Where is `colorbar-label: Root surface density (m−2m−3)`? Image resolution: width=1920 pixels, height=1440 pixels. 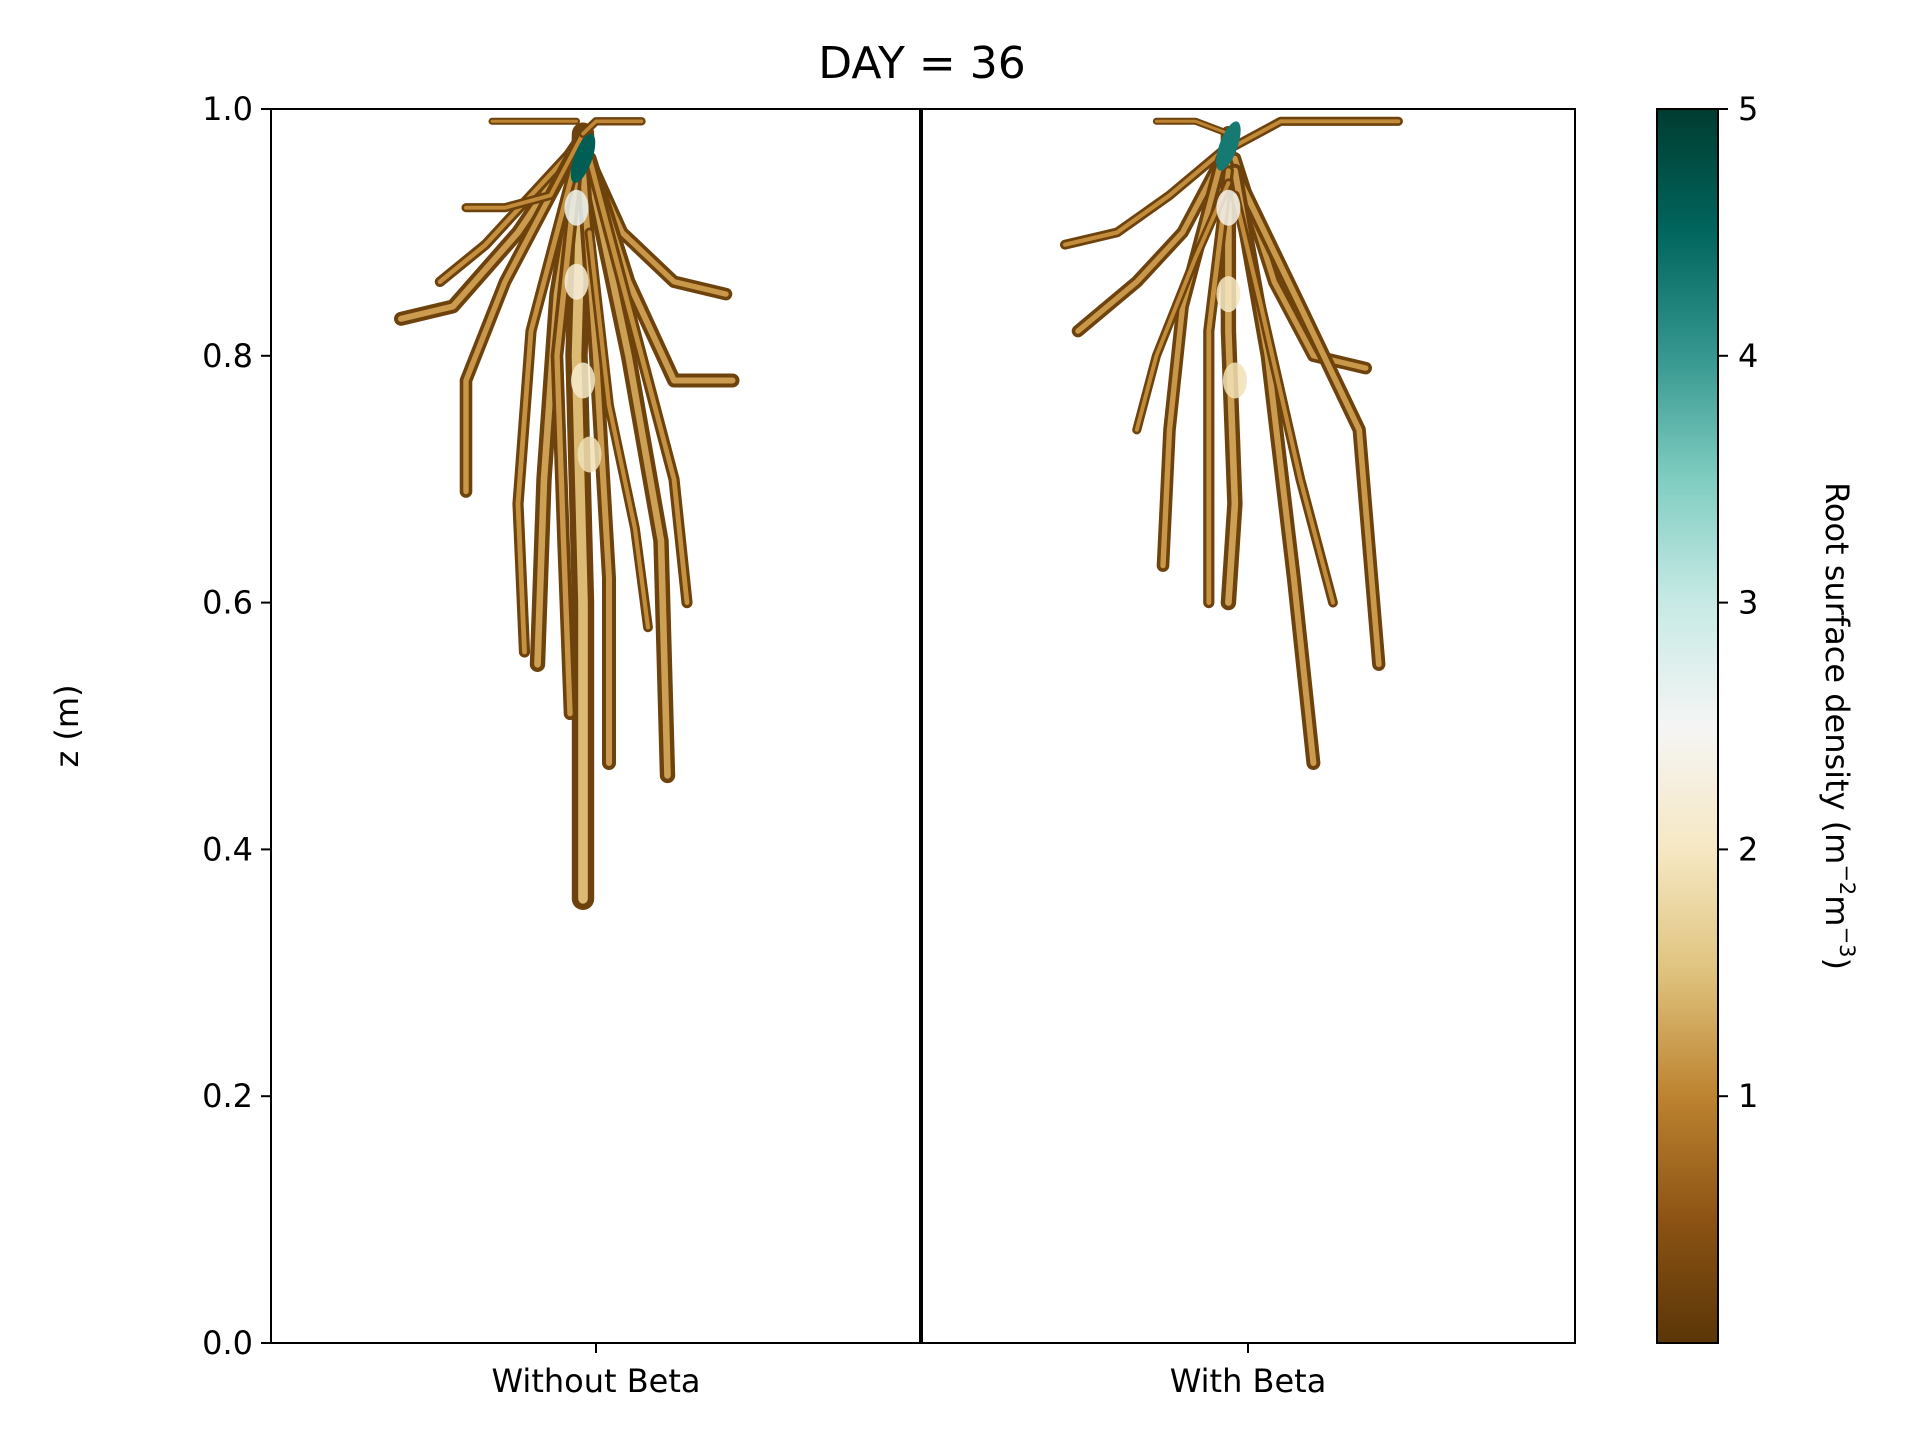
colorbar-label: Root surface density (m−2m−3) is located at coordinates (1838, 726).